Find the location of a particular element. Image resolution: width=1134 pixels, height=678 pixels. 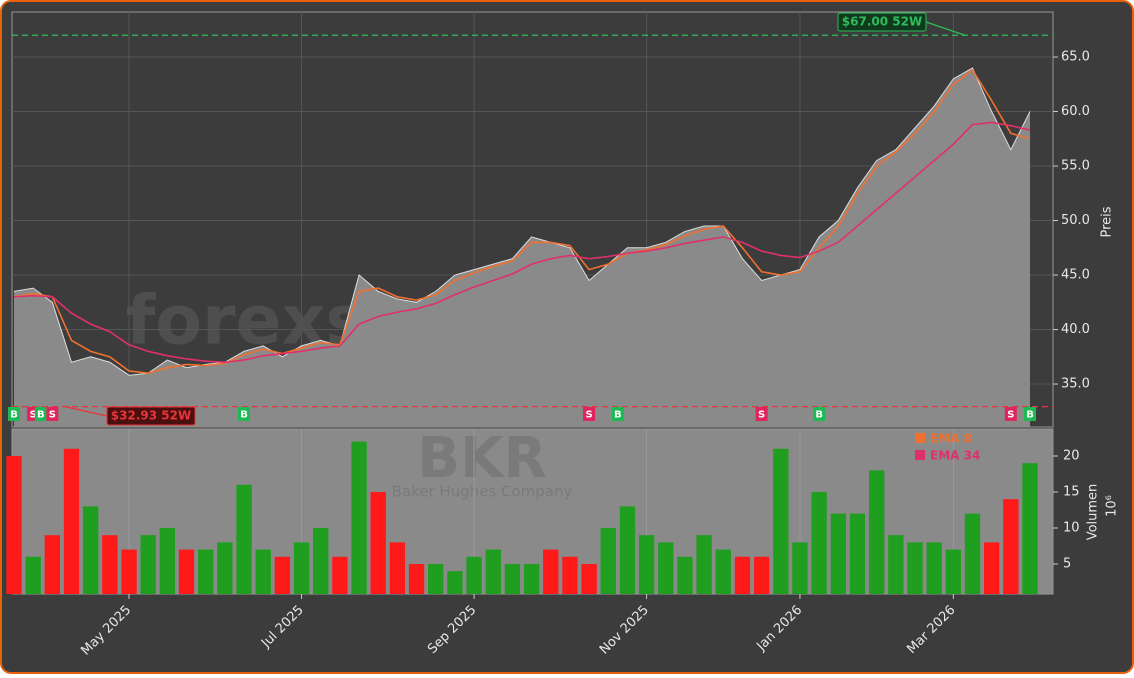

ticker-watermark: BKR is located at coordinates (481, 458).